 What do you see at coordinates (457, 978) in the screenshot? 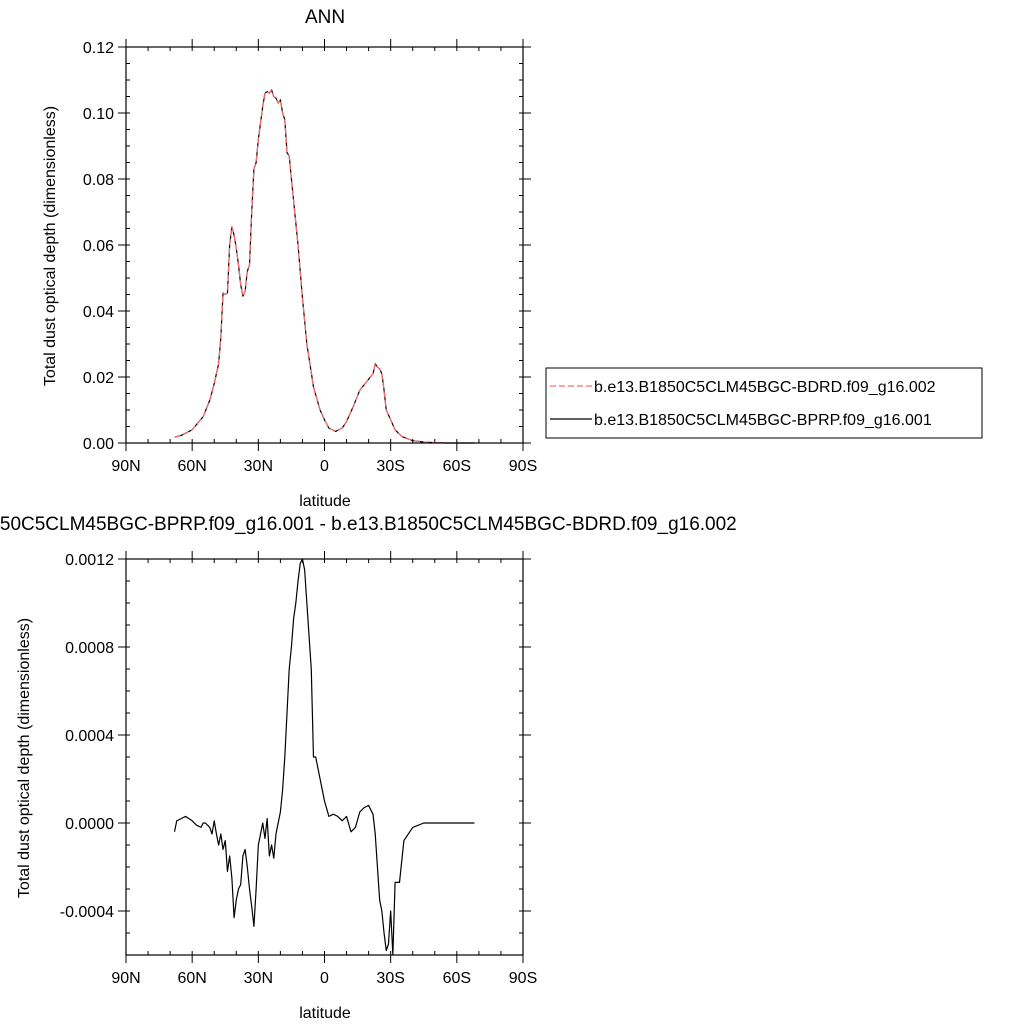
I see `bottom-x-tick-label: 60S` at bounding box center [457, 978].